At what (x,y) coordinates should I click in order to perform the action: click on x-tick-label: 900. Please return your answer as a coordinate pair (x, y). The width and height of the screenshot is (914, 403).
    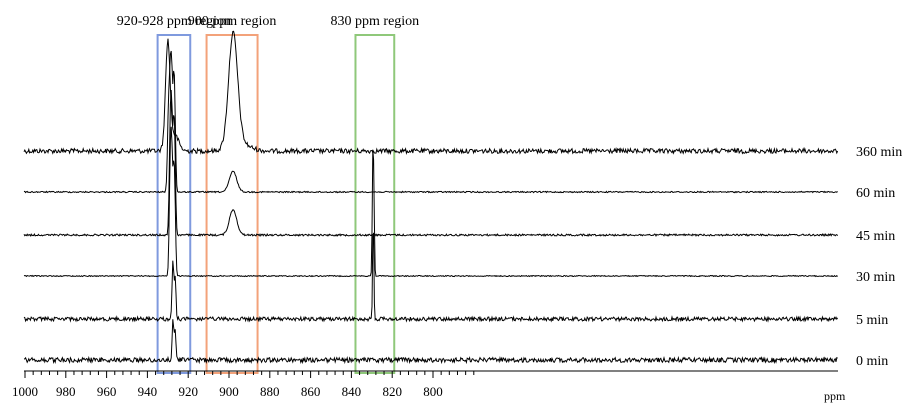
    Looking at the image, I should click on (229, 391).